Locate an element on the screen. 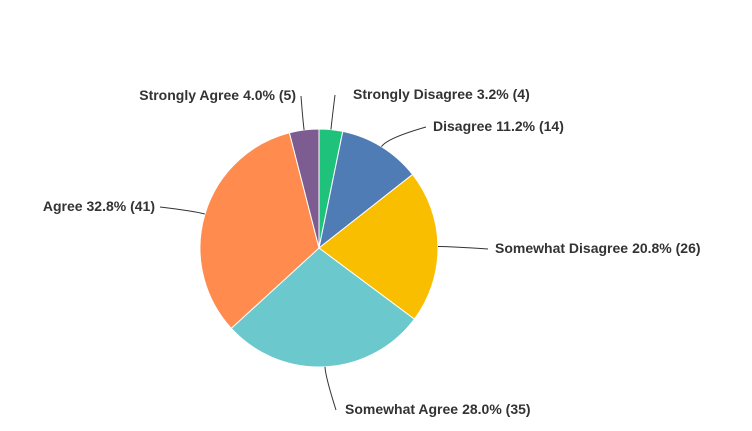 This screenshot has width=752, height=431. slice-label: Agree 32.8% (41) is located at coordinates (99, 206).